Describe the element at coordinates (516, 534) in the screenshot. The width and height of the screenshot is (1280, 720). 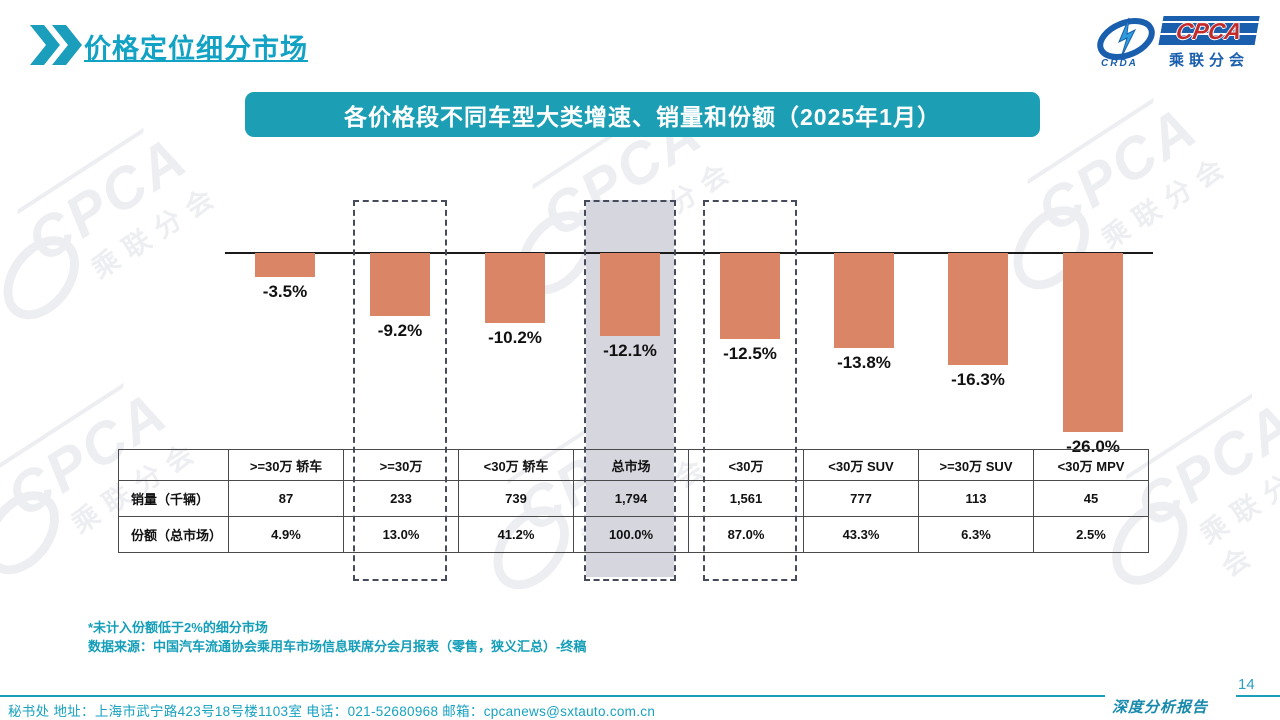
I see `table-cell: 41.2%` at that location.